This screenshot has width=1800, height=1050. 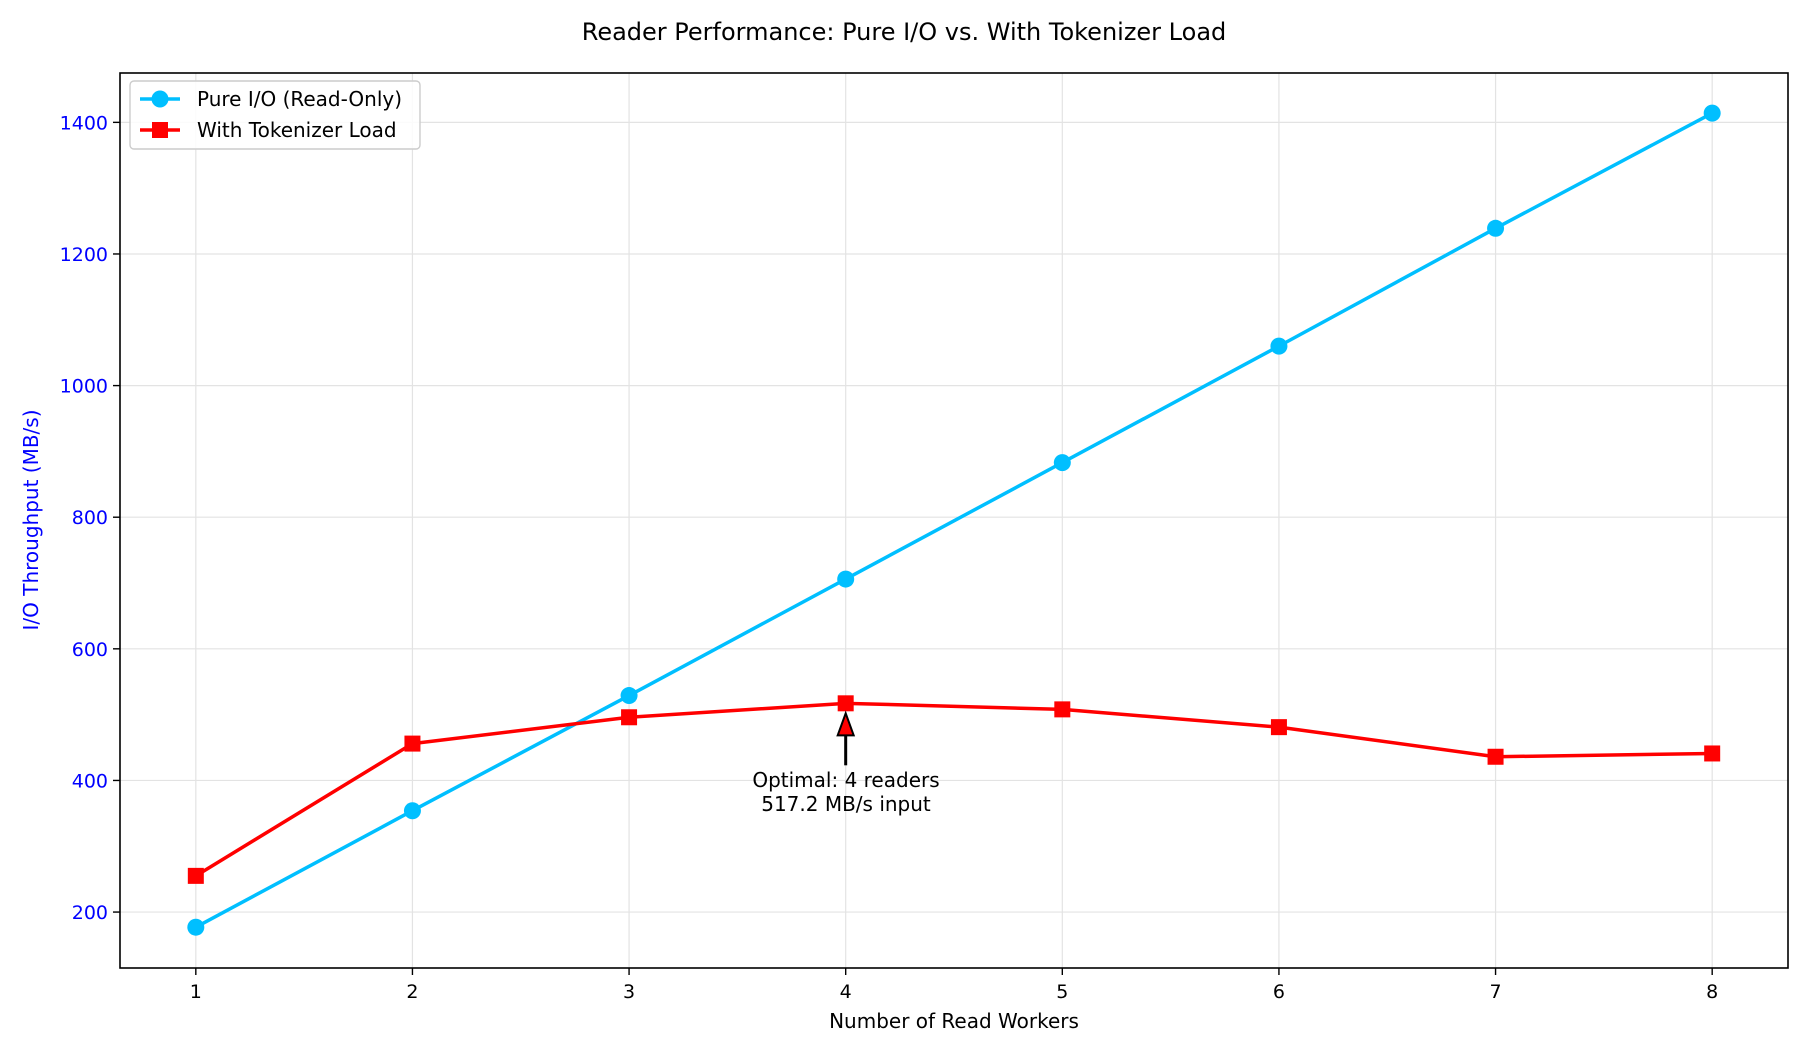 I want to click on x-tick-label: 4, so click(x=846, y=992).